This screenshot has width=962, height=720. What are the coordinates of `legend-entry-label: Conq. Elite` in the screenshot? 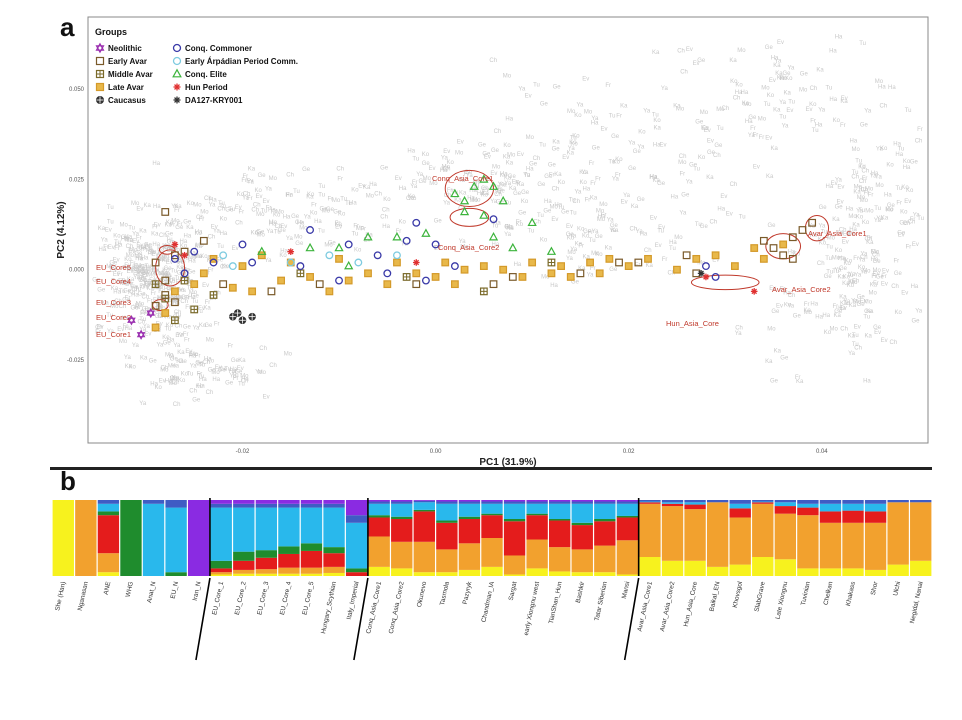 It's located at (206, 74).